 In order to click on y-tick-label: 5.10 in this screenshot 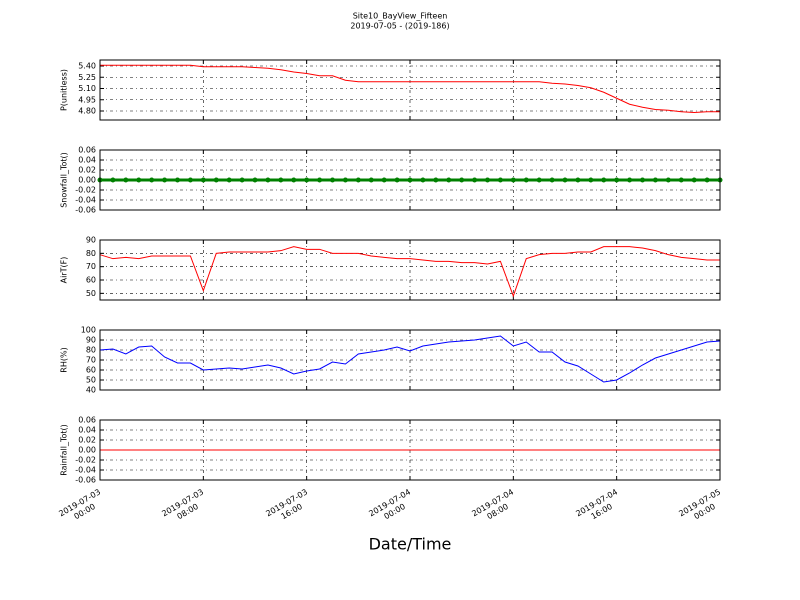, I will do `click(87, 88)`.